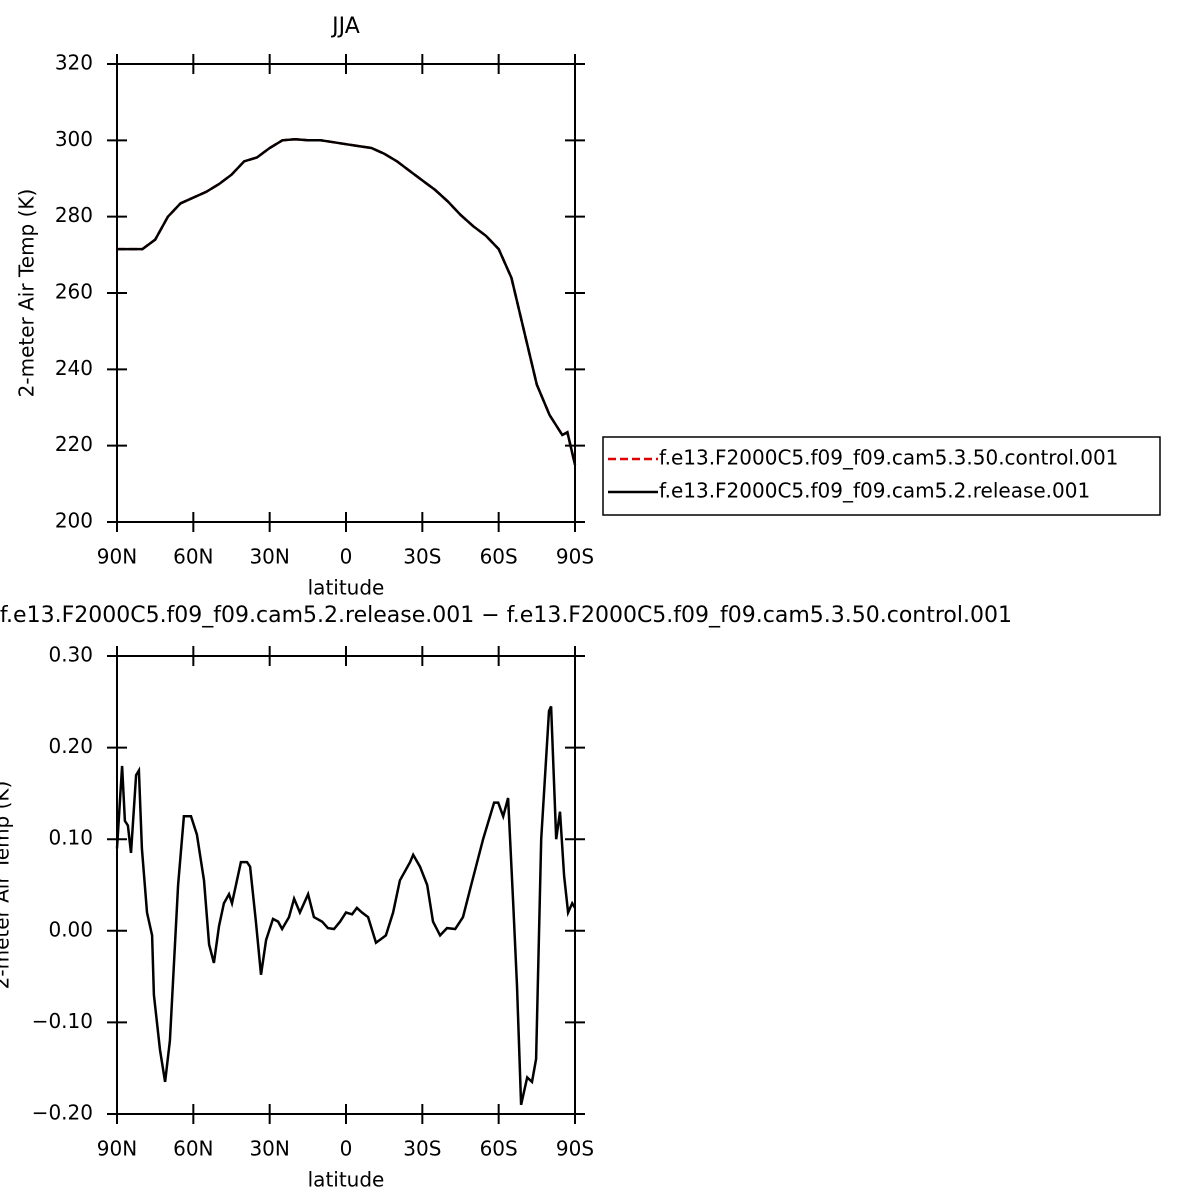  I want to click on chart-title: JJA, so click(345, 26).